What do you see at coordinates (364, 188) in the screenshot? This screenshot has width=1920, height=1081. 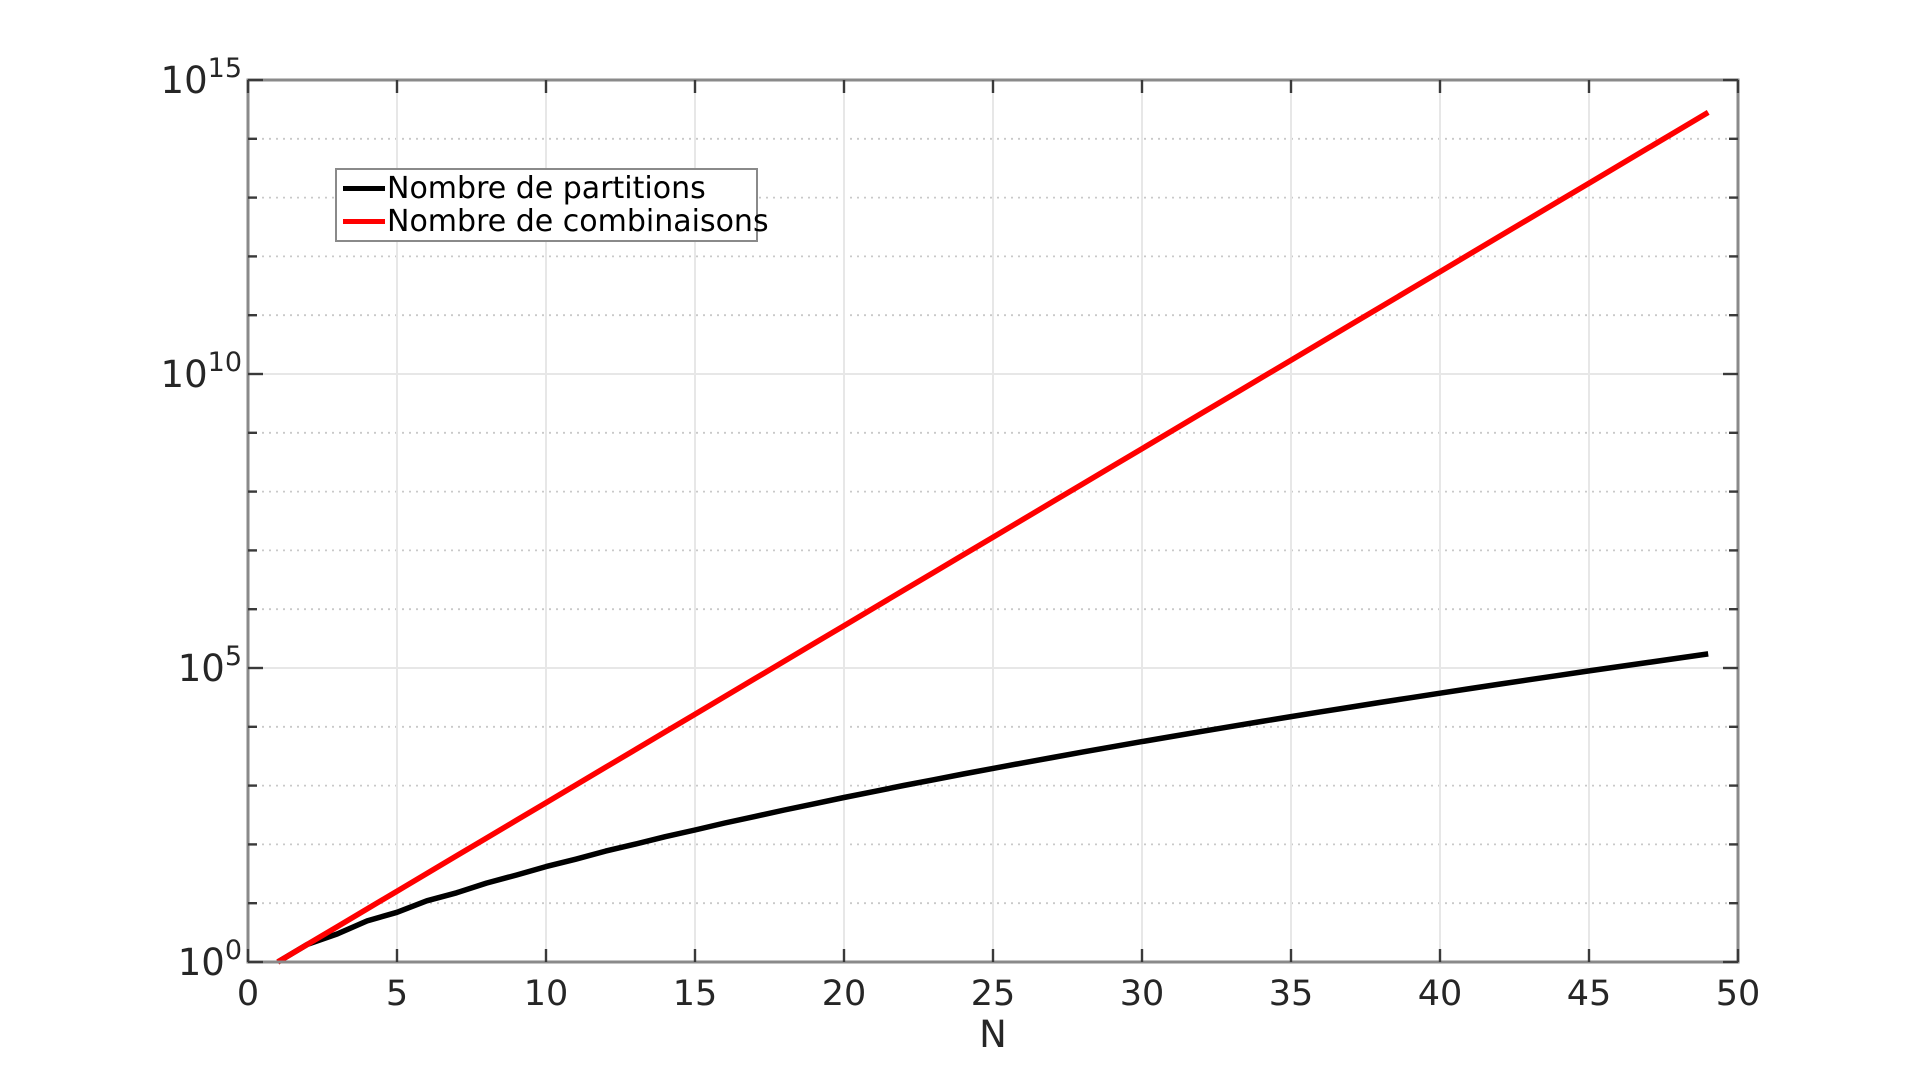 I see `legend-line-swatch-partitions` at bounding box center [364, 188].